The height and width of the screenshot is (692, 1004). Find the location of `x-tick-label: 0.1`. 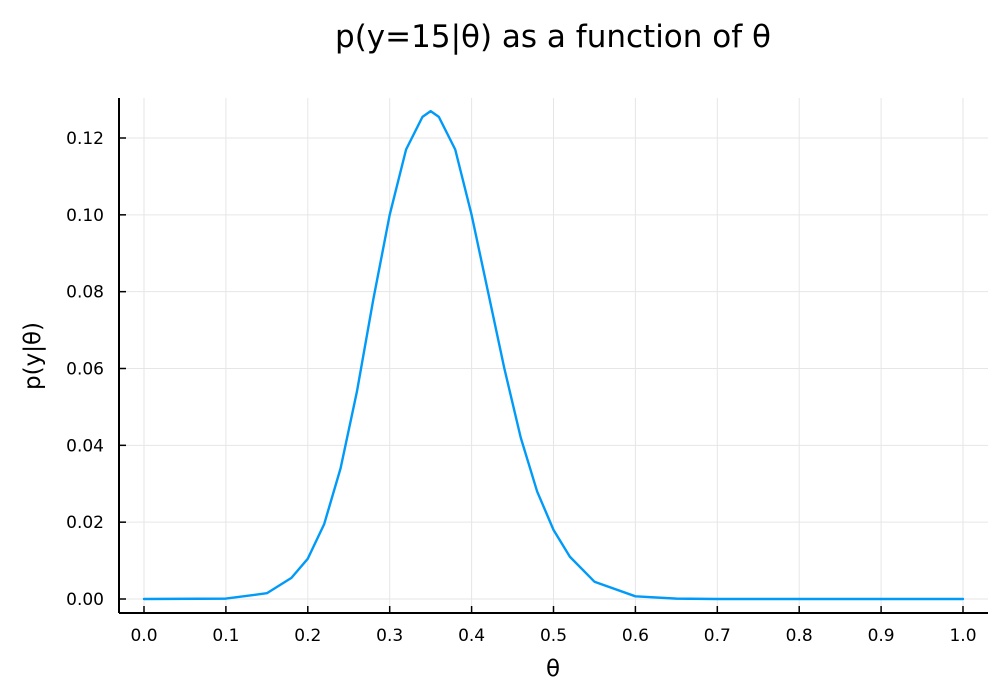

x-tick-label: 0.1 is located at coordinates (225, 636).